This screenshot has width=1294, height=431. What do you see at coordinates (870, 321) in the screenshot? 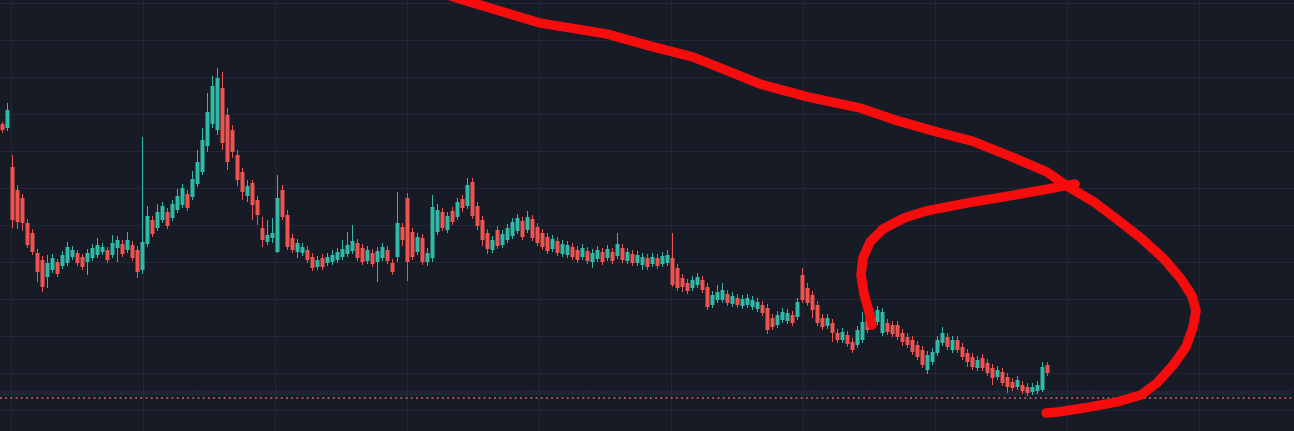
I see `marker-stroke-taper` at bounding box center [870, 321].